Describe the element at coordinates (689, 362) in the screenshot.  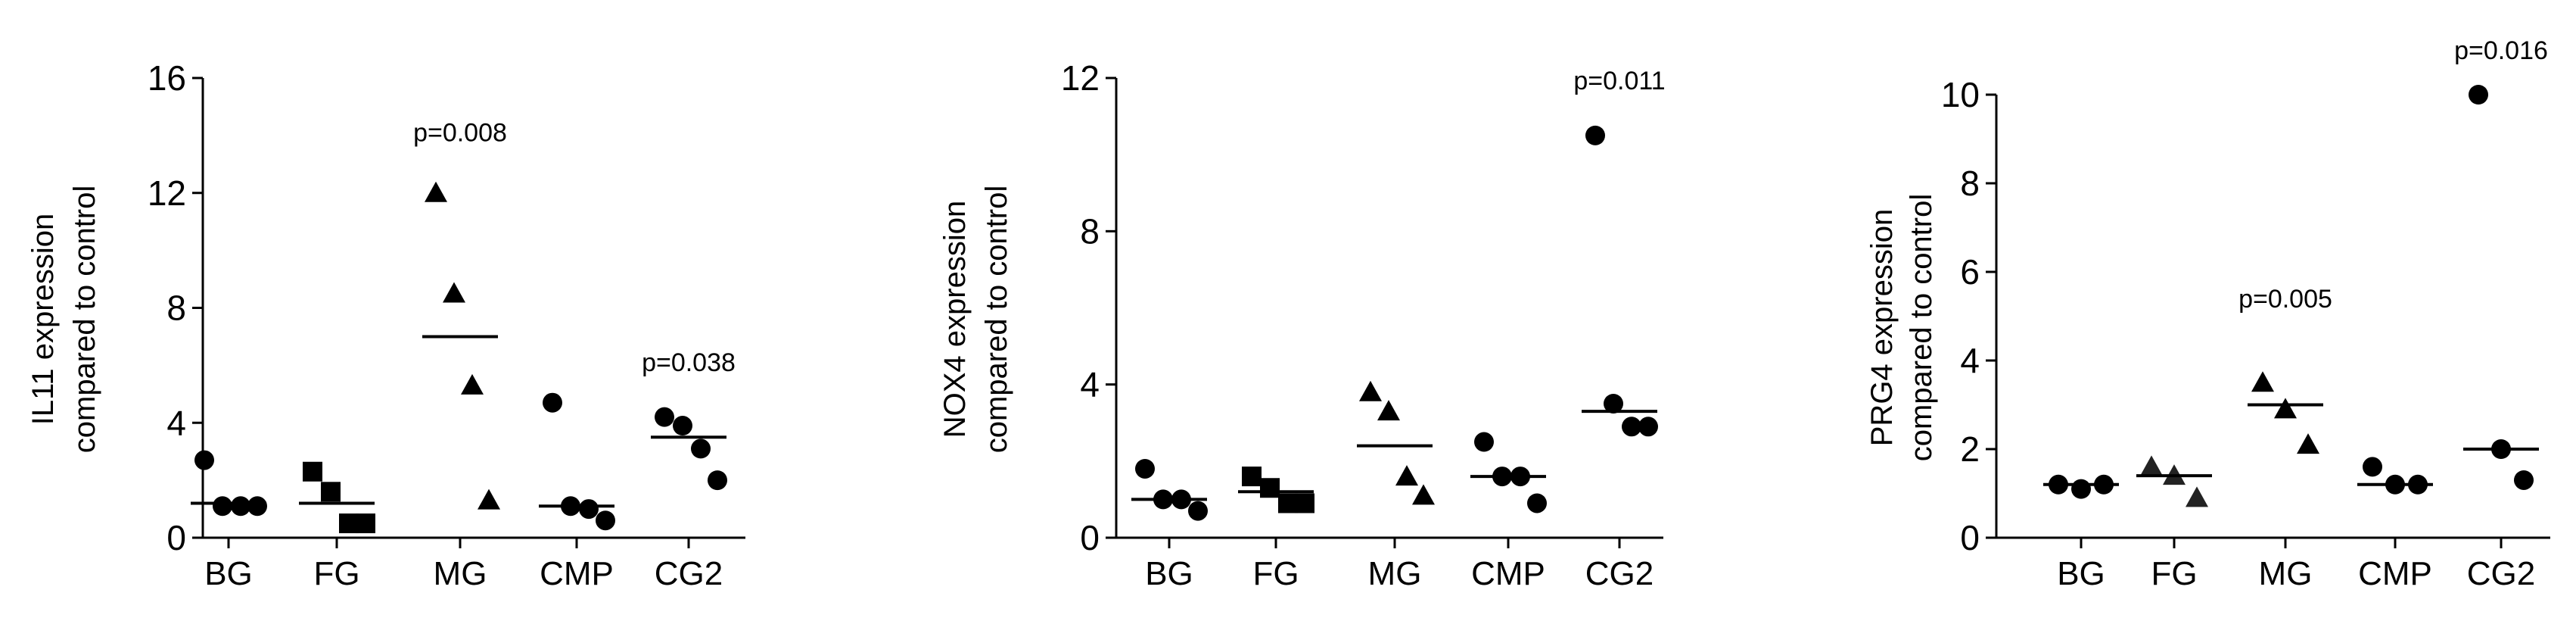
I see `p-value-annotation-cg2: p=0.038` at that location.